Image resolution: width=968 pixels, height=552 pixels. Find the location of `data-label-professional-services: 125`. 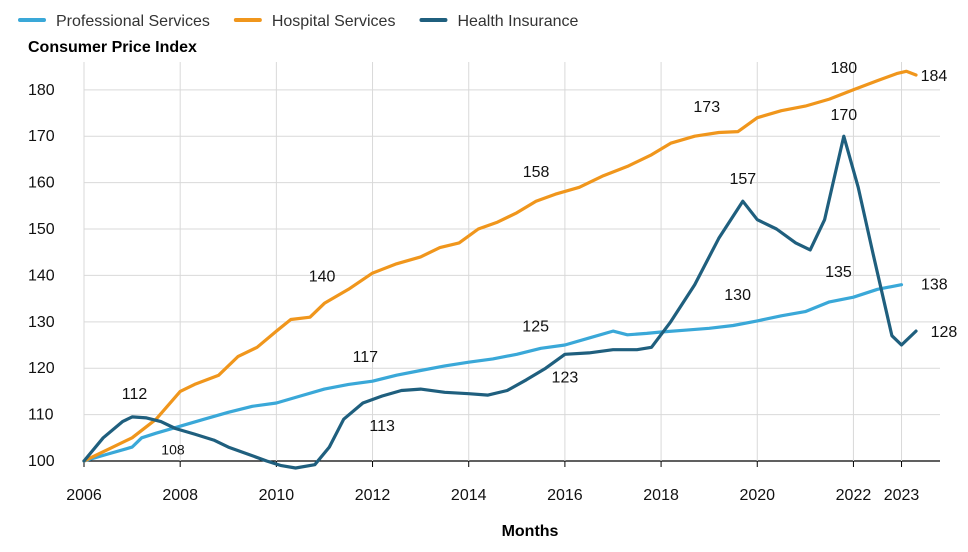

data-label-professional-services: 125 is located at coordinates (535, 326).